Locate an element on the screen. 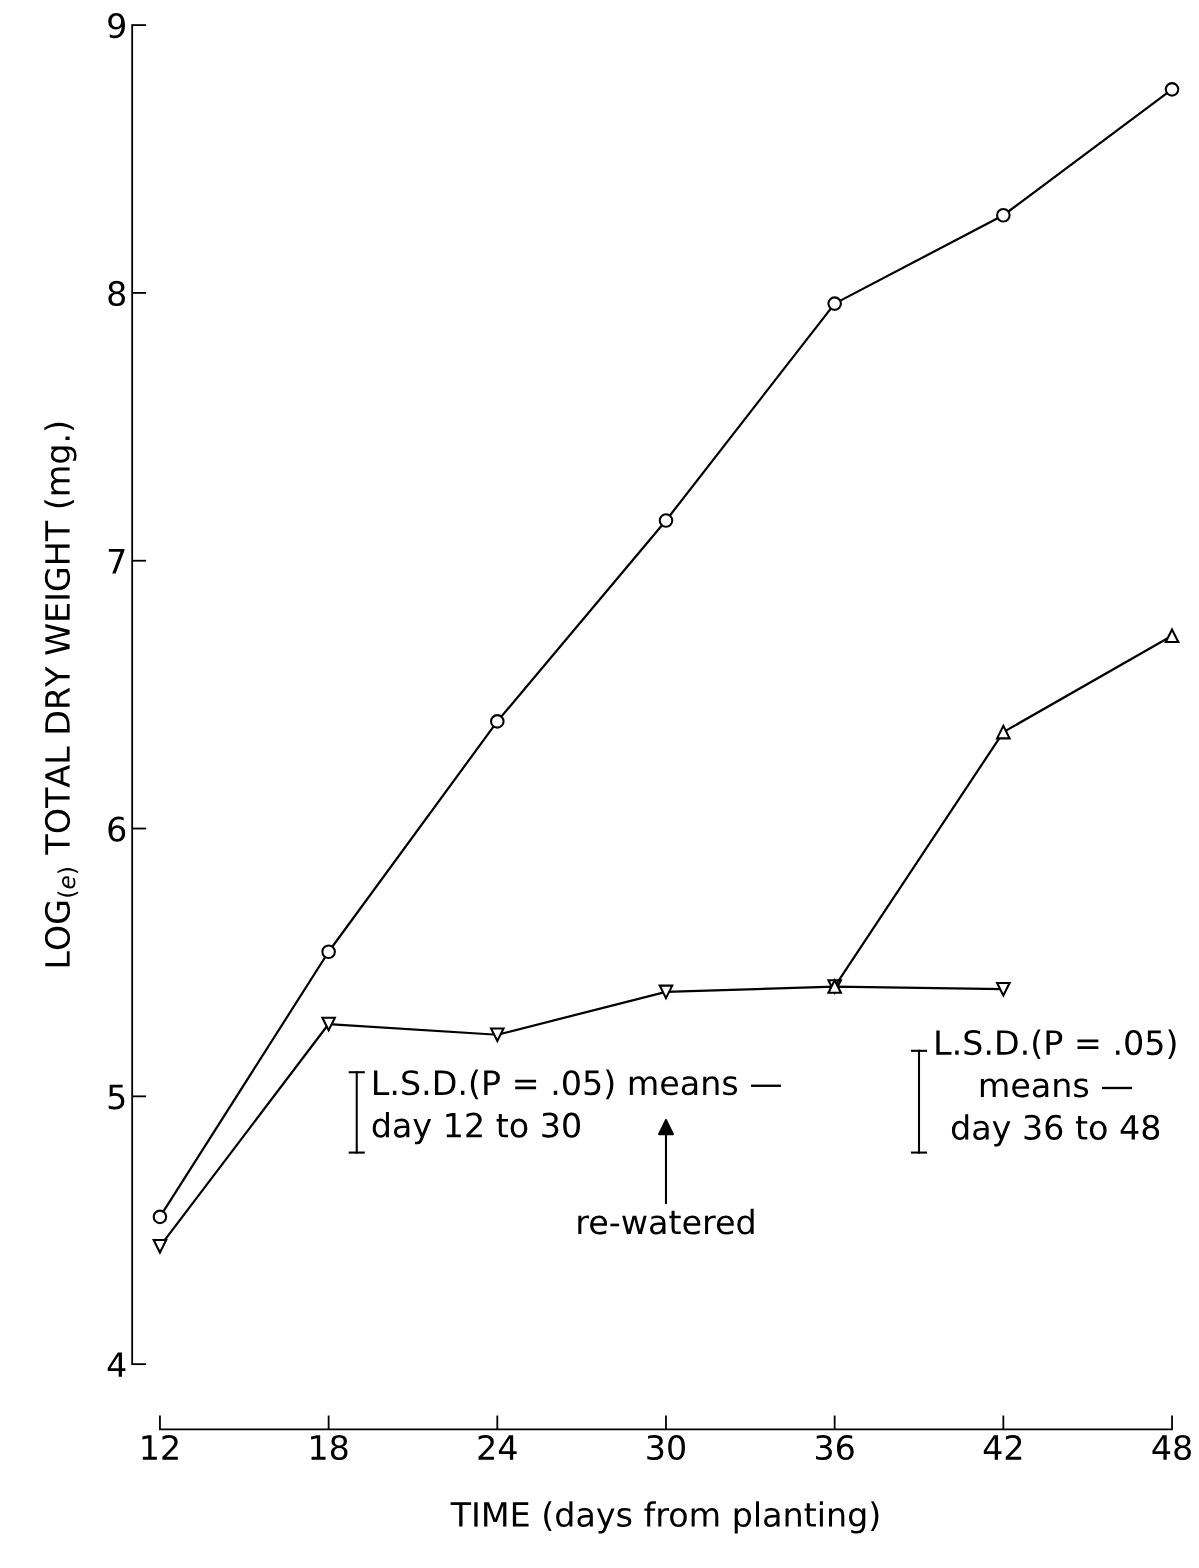  x-tick-label: 36 is located at coordinates (835, 1447).